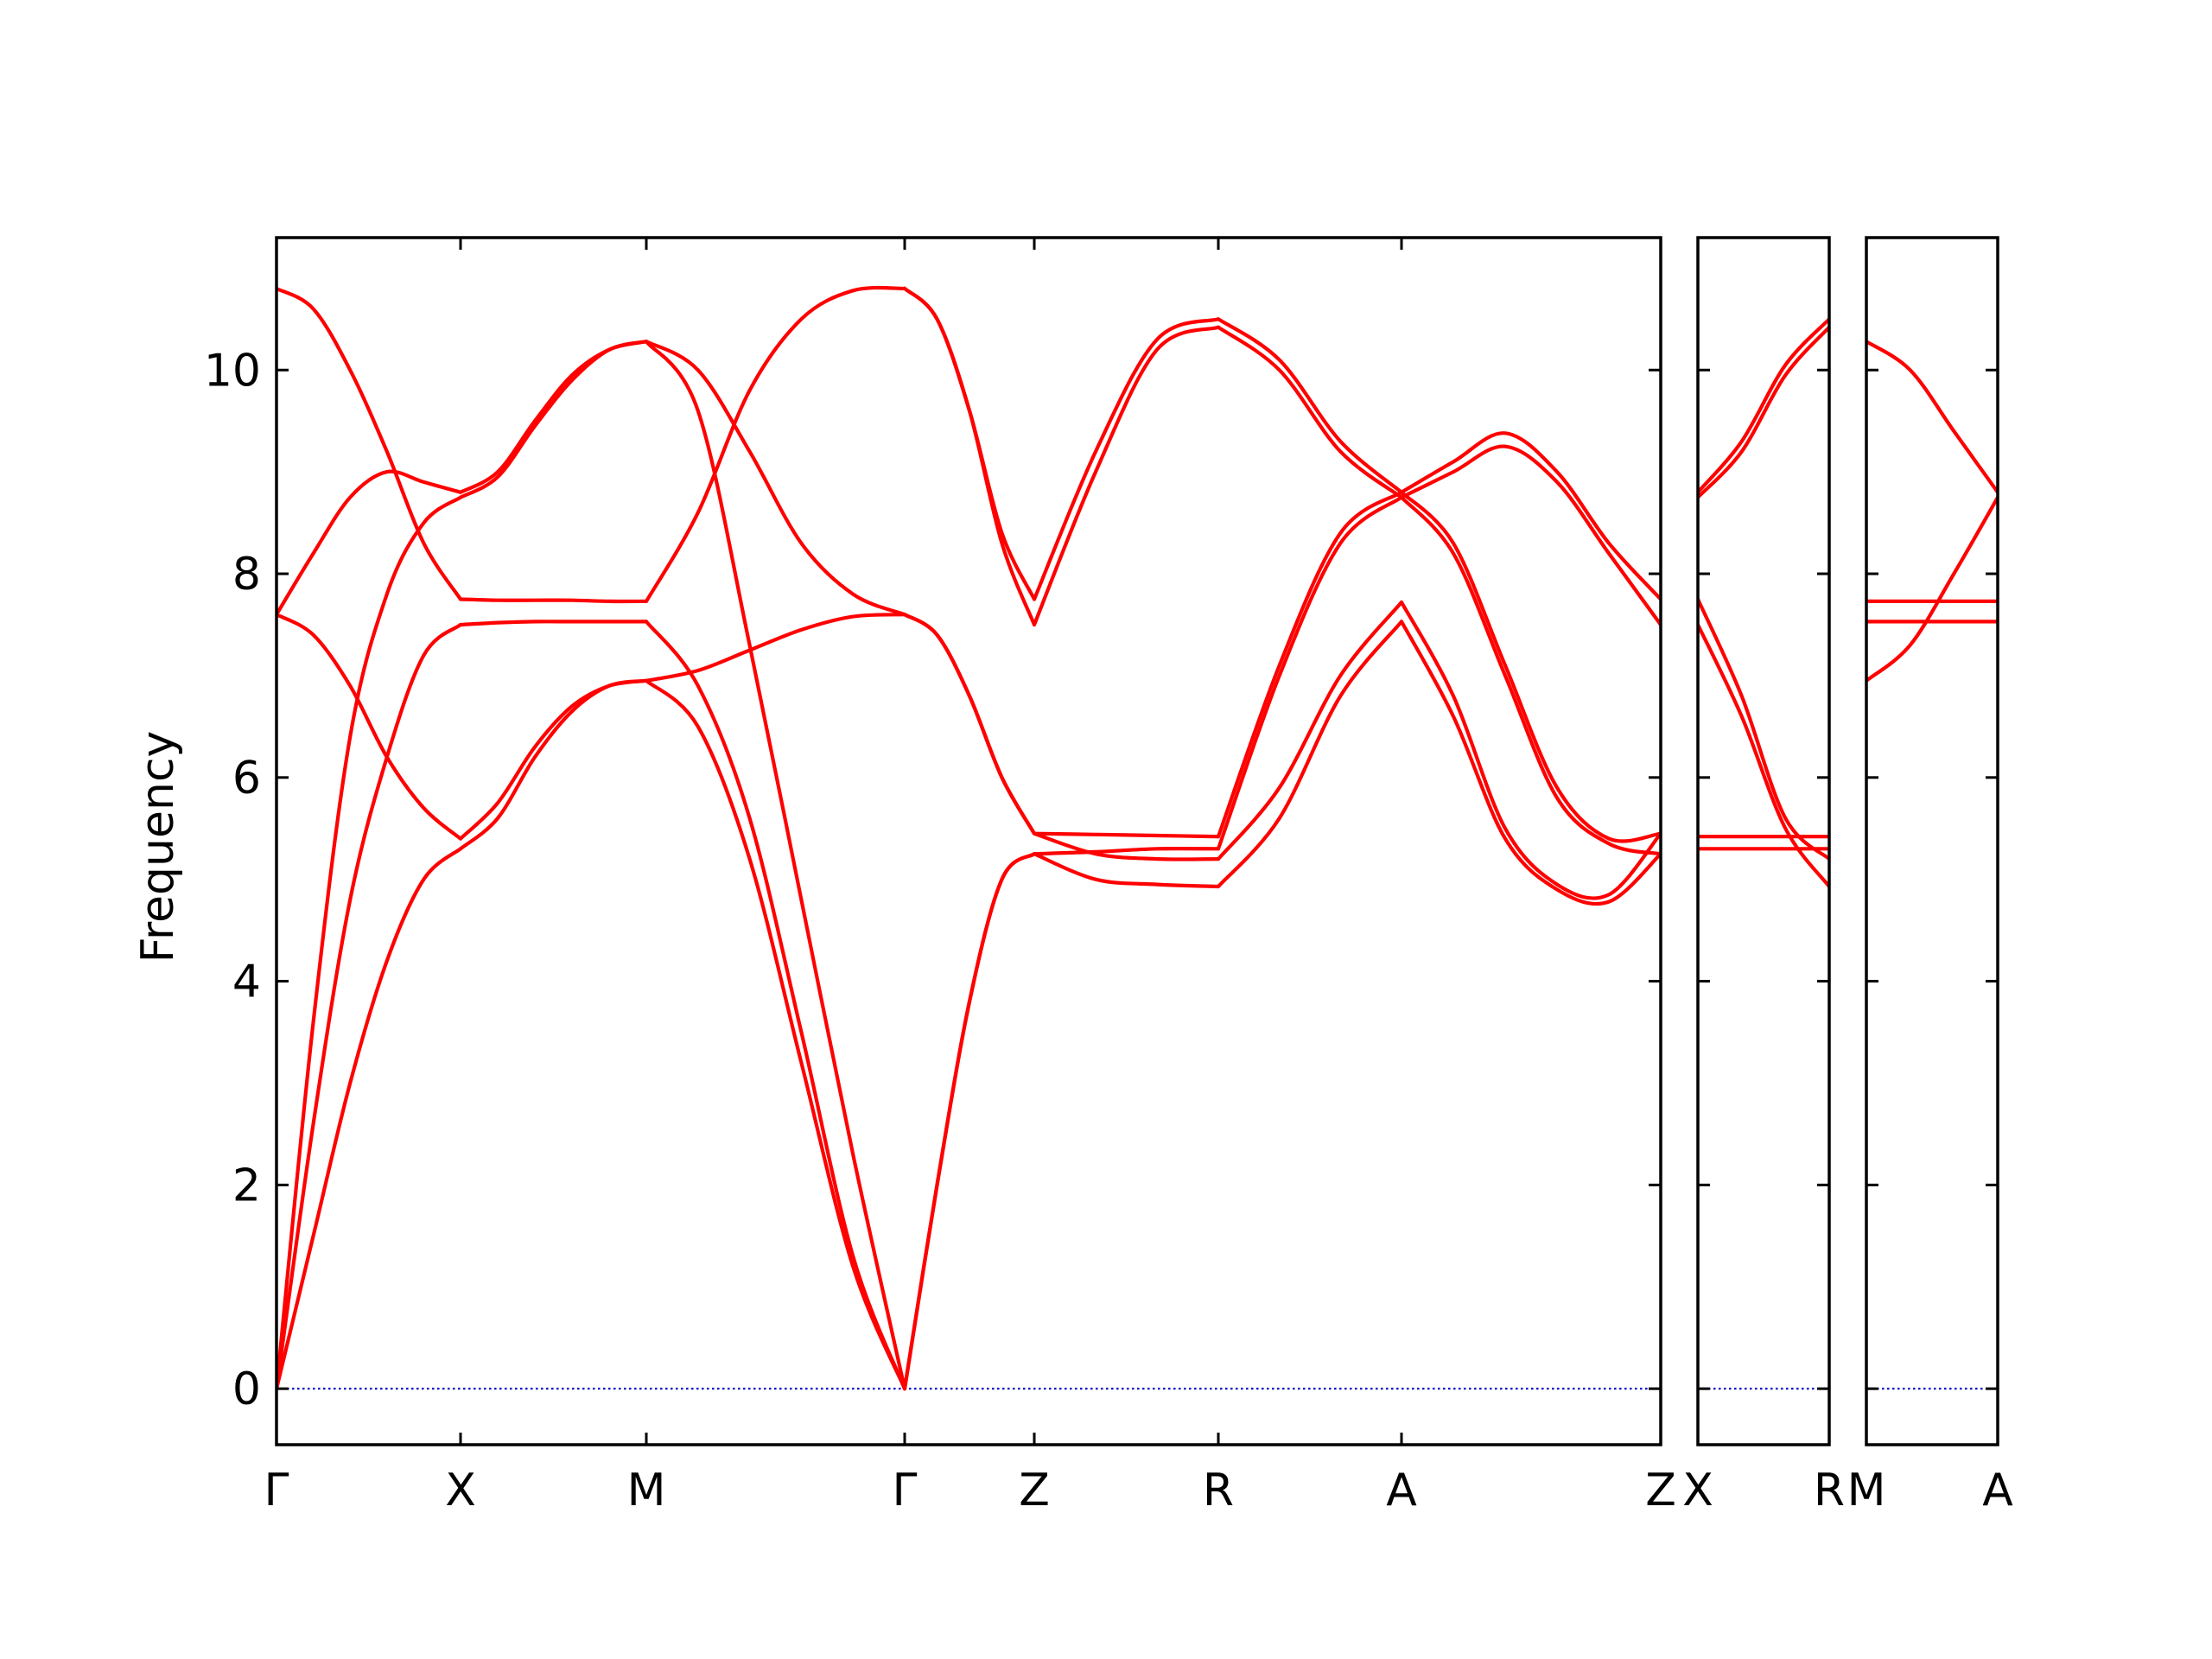 The height and width of the screenshot is (1659, 2212). What do you see at coordinates (1530, 763) in the screenshot?
I see `band-1-A-Z` at bounding box center [1530, 763].